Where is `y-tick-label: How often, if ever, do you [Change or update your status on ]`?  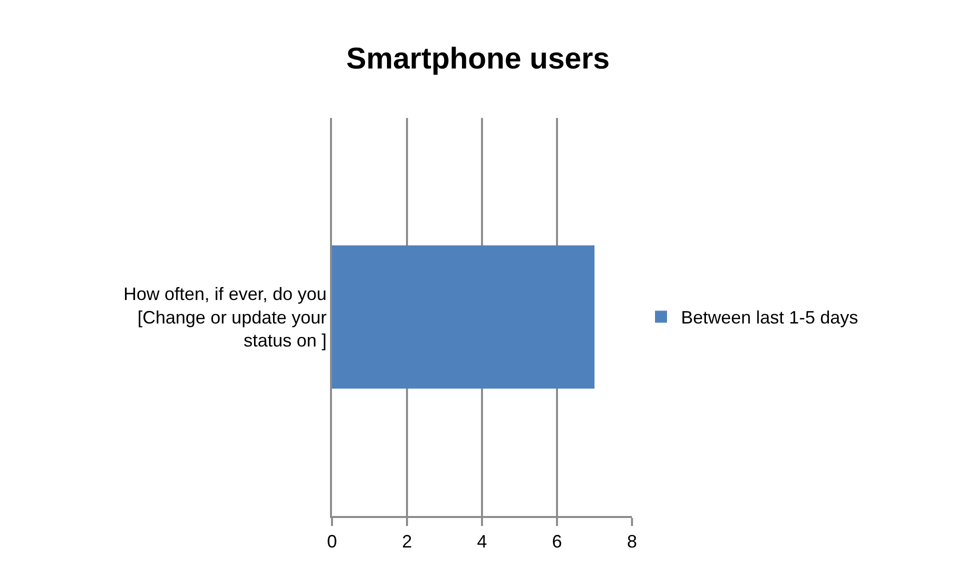 y-tick-label: How often, if ever, do you [Change or update your status on ] is located at coordinates (225, 317).